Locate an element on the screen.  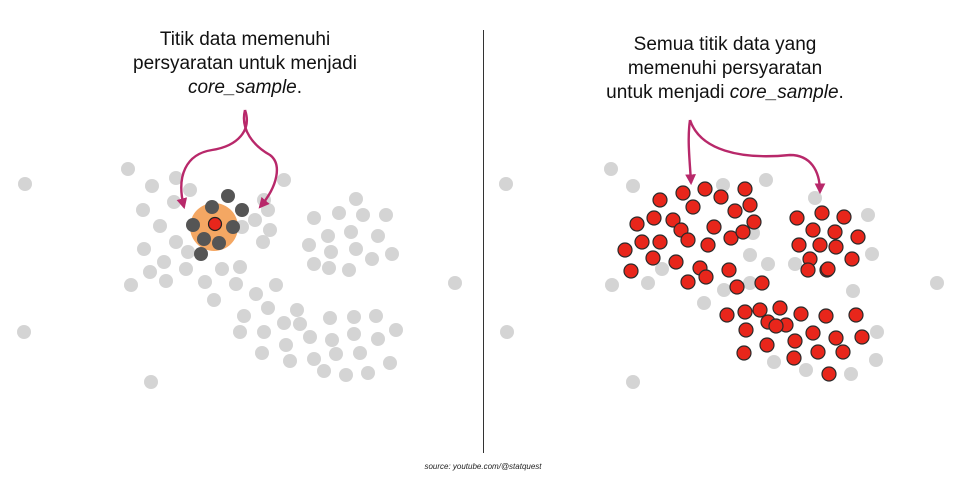
right-caption-line-3: untuk menjadi core_sample. is located at coordinates (725, 93).